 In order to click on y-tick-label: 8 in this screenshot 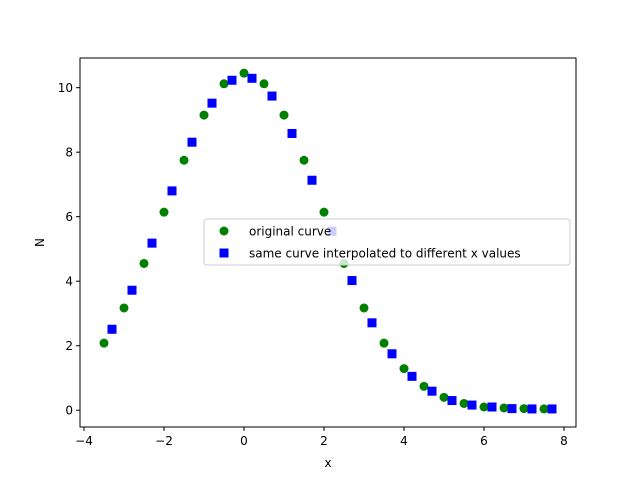, I will do `click(69, 153)`.